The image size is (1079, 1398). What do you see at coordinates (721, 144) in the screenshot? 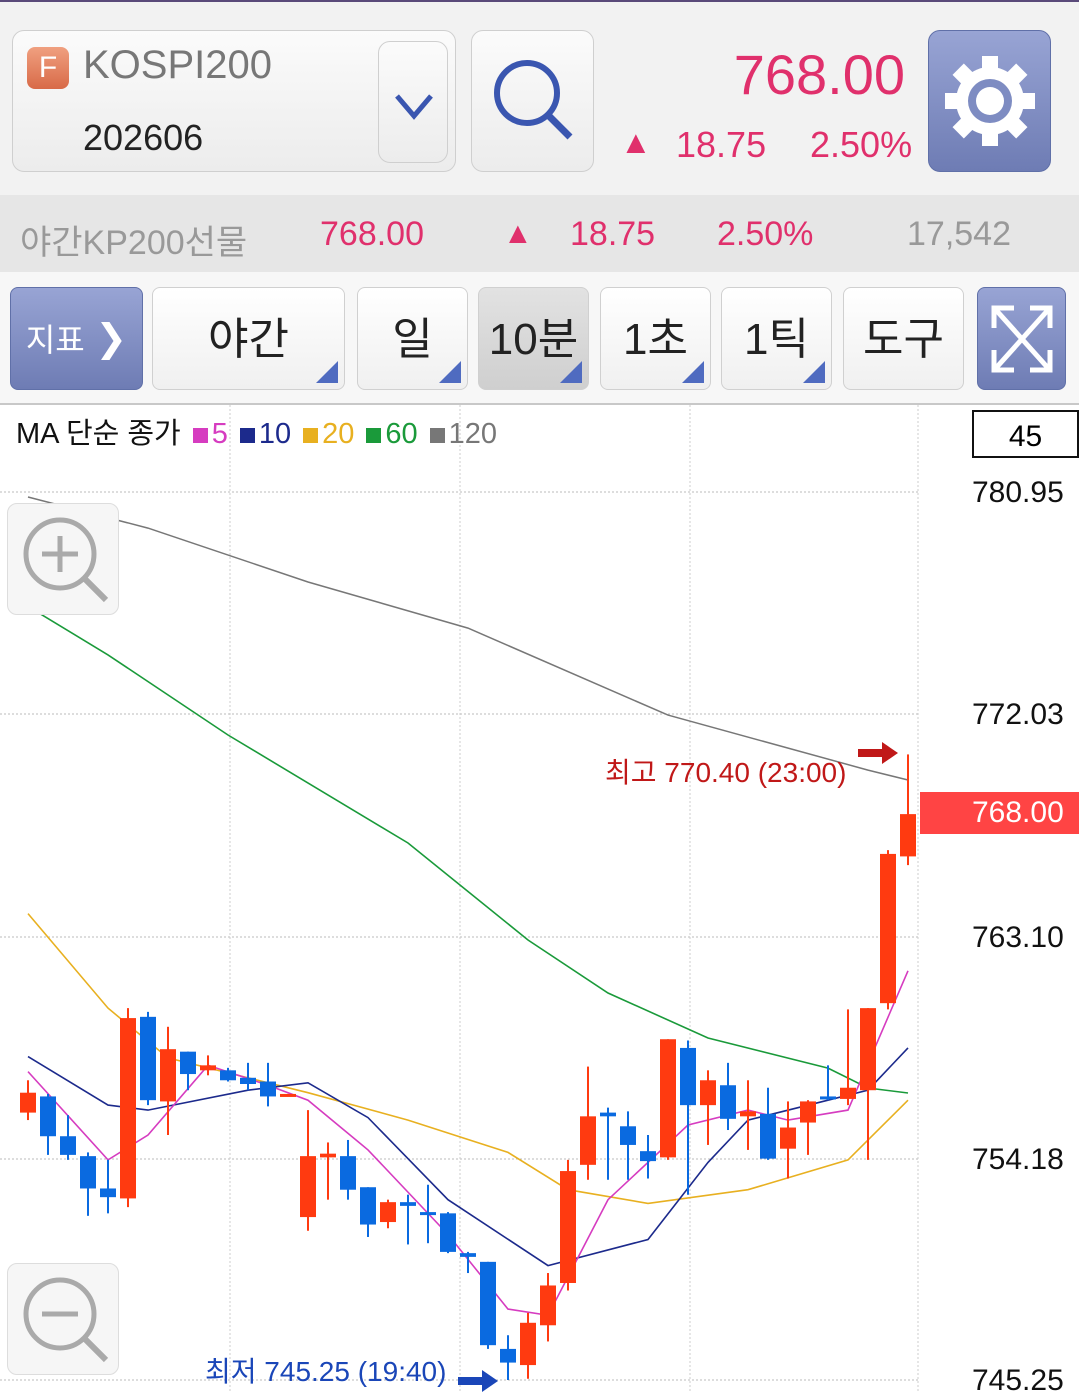
I see `change-value: 18.75` at bounding box center [721, 144].